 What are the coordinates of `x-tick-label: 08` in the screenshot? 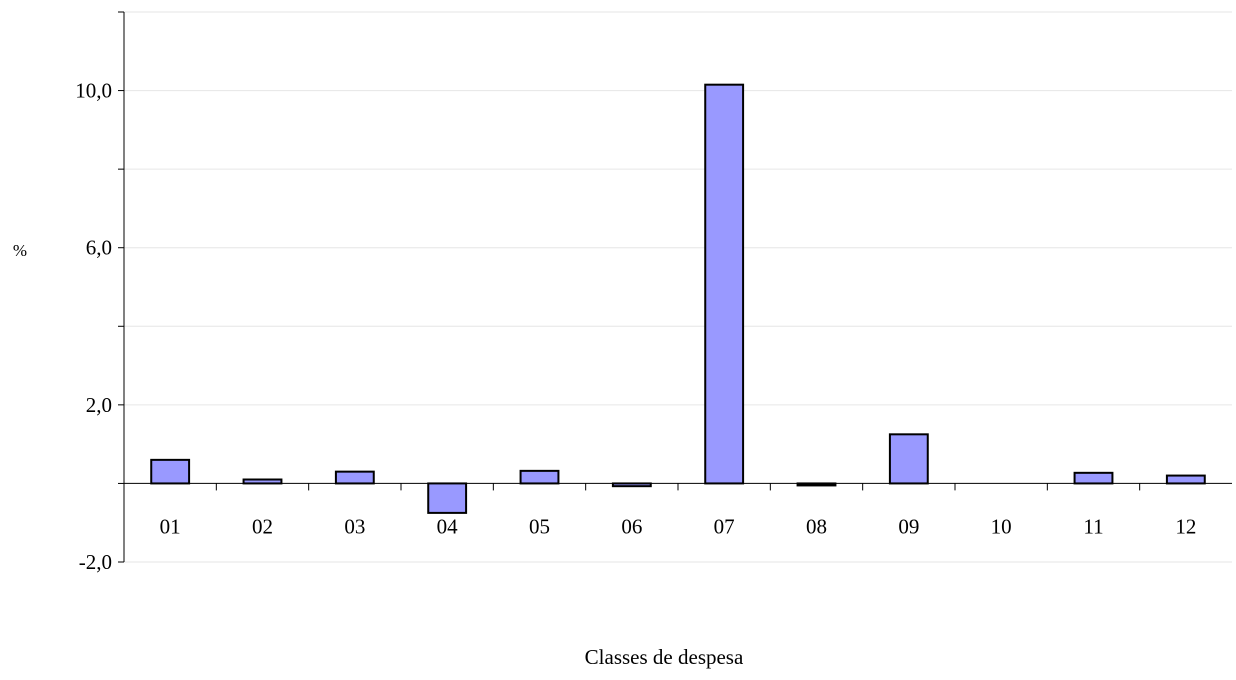 It's located at (816, 526).